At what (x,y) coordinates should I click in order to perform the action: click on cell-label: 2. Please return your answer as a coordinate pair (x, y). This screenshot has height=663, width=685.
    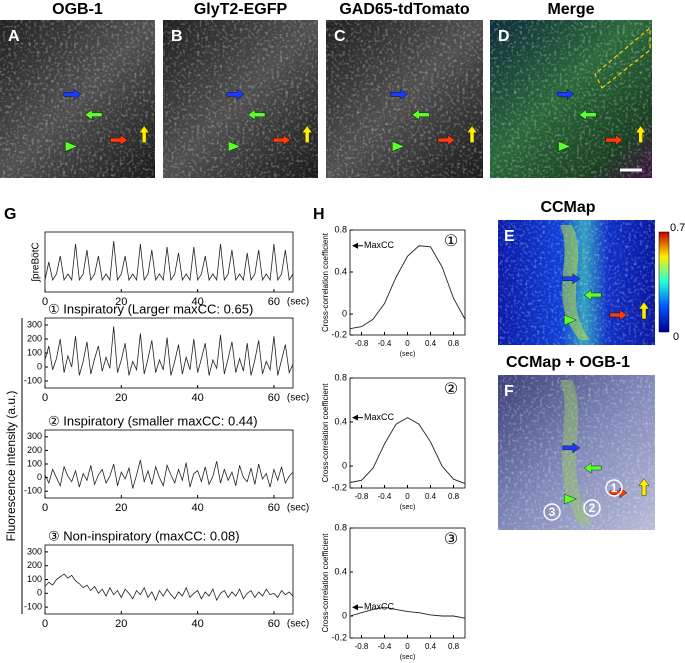
    Looking at the image, I should click on (592, 508).